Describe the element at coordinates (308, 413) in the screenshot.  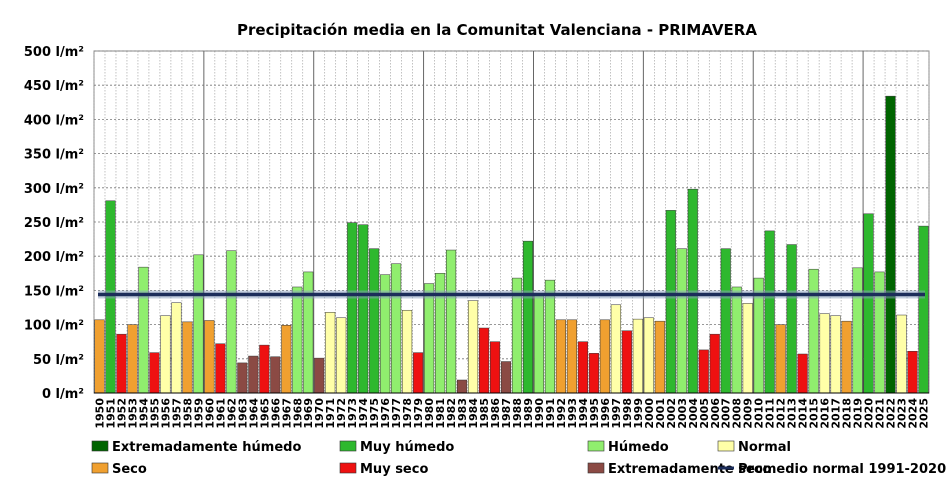
I see `x-tick-label-1969: 1969` at that location.